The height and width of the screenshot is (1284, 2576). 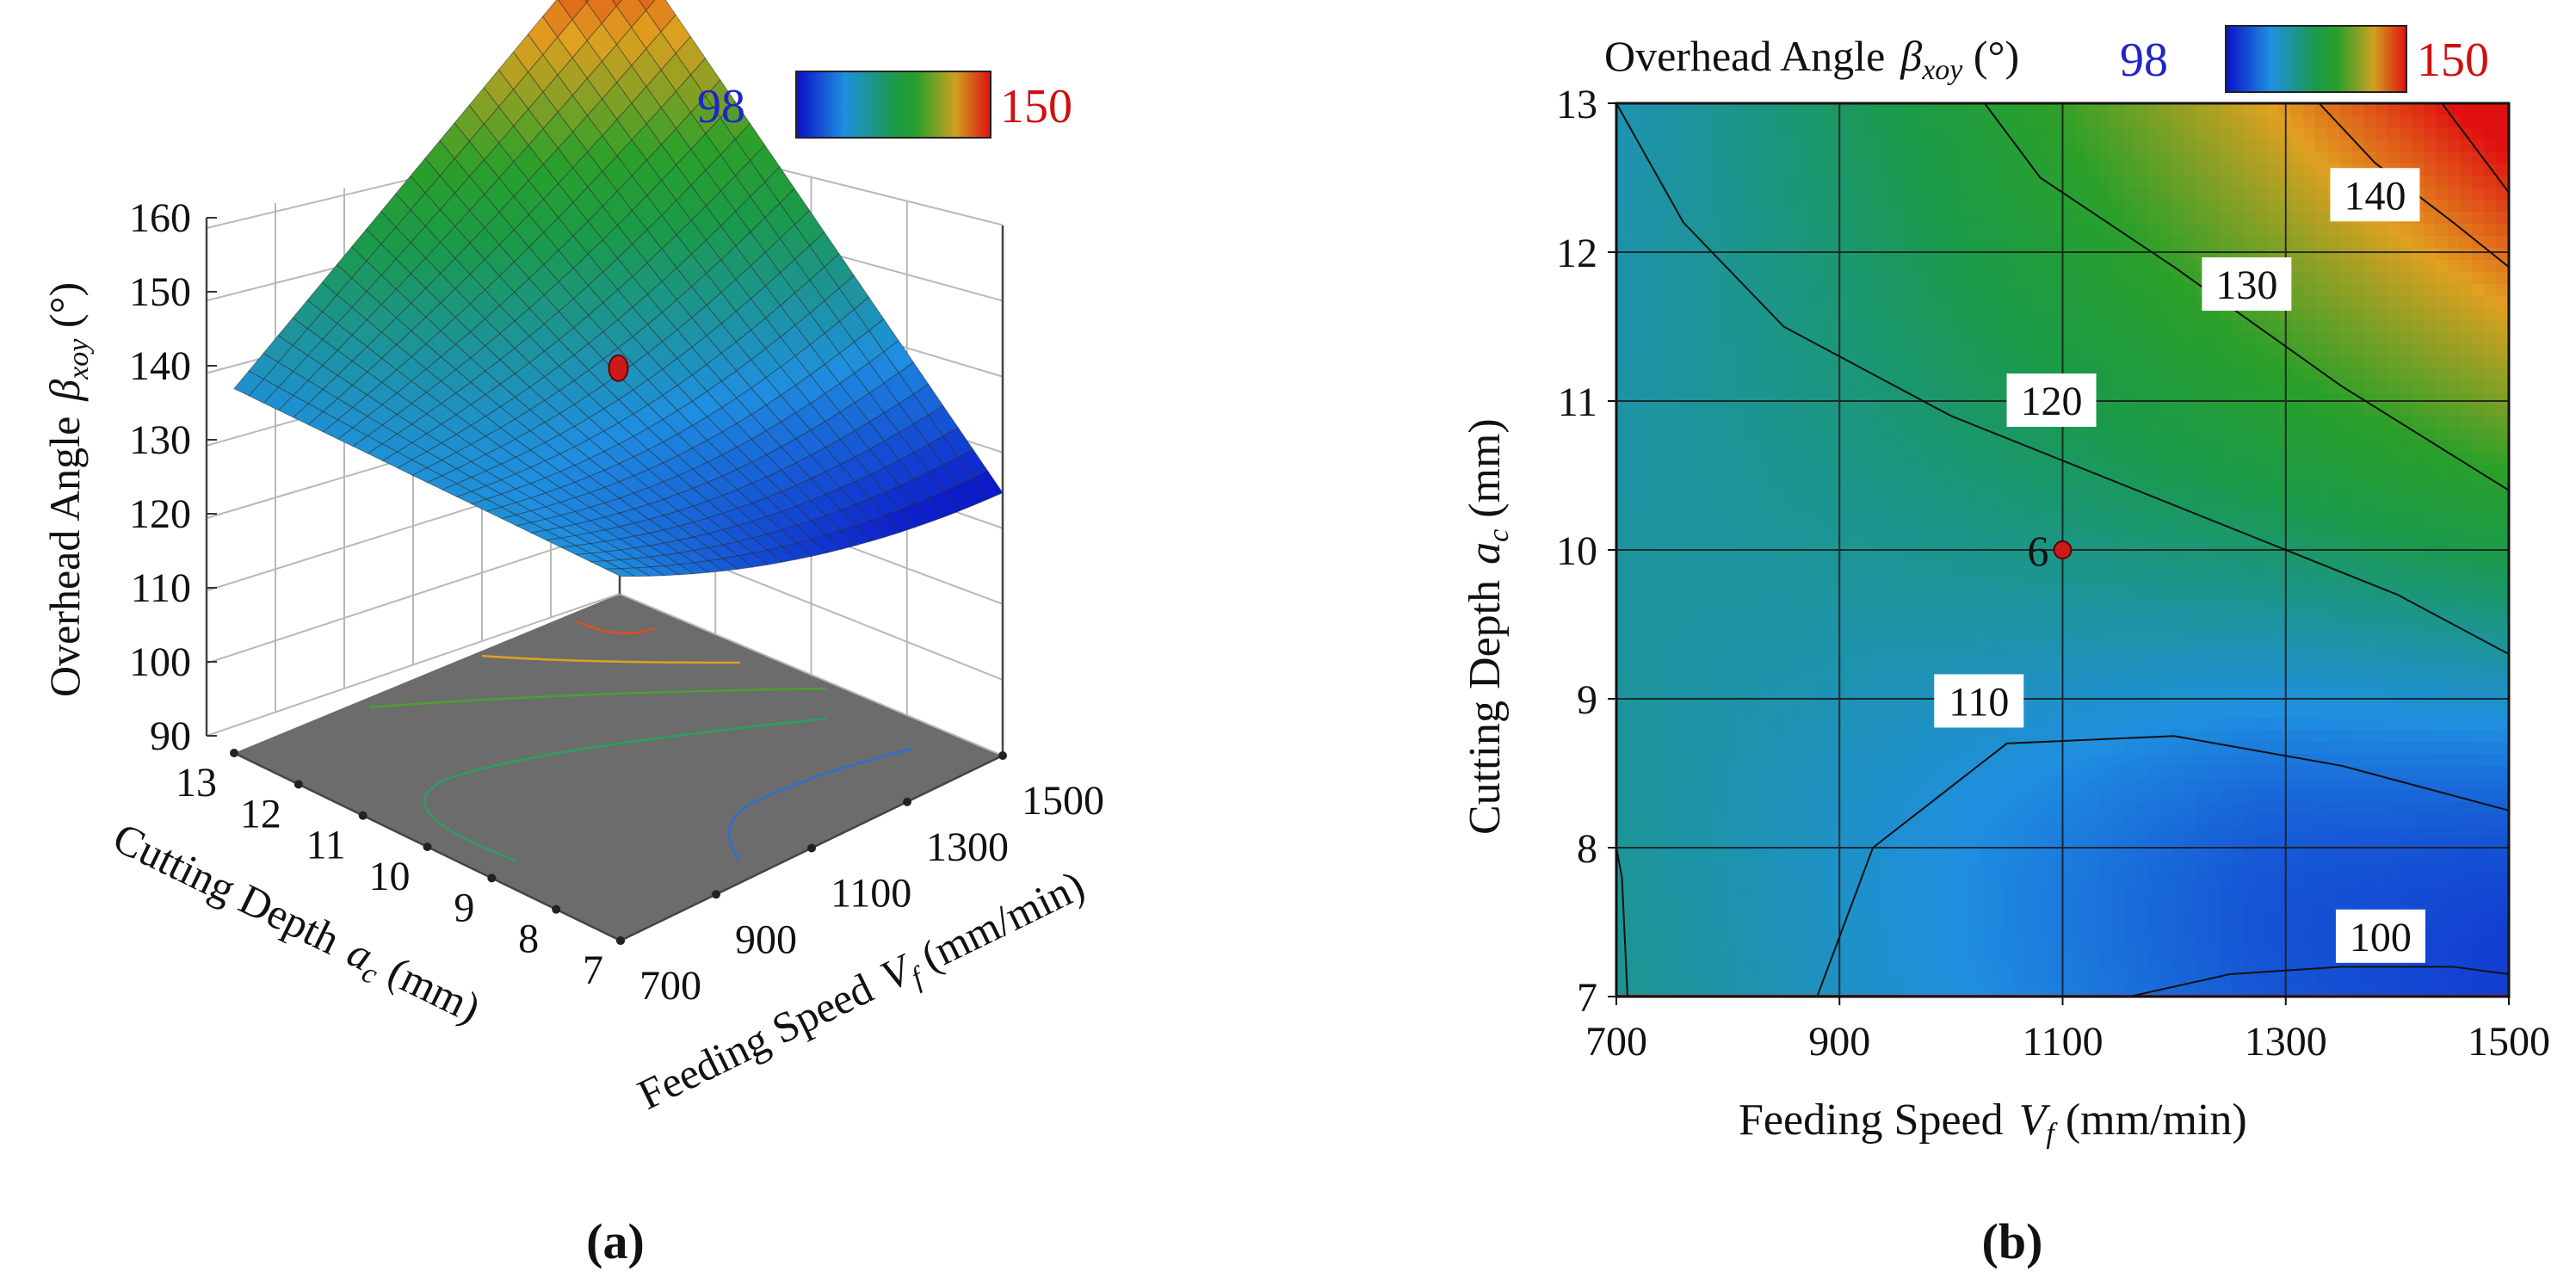 What do you see at coordinates (160, 292) in the screenshot?
I see `z-tick-label: 150` at bounding box center [160, 292].